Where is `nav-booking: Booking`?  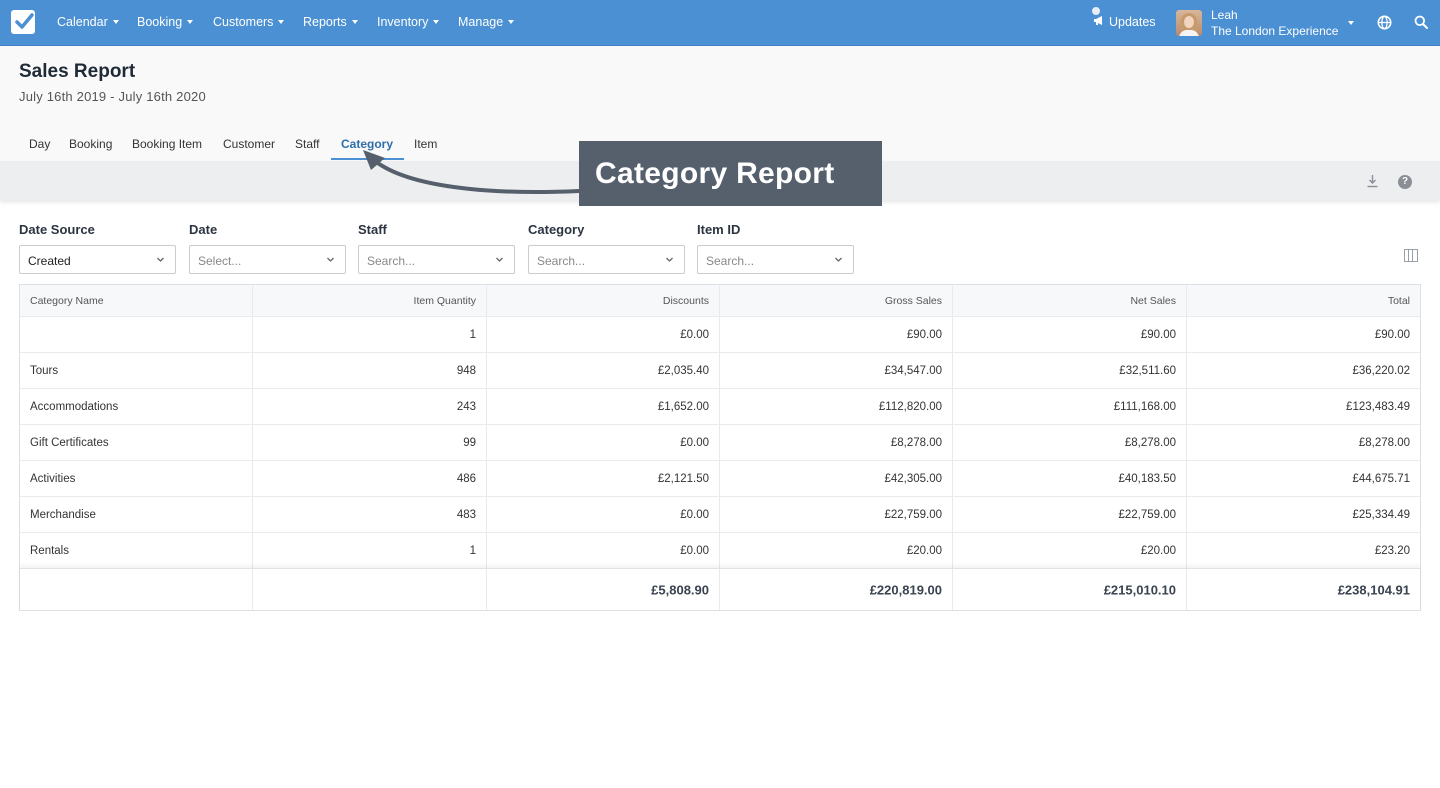
nav-booking: Booking is located at coordinates (165, 22).